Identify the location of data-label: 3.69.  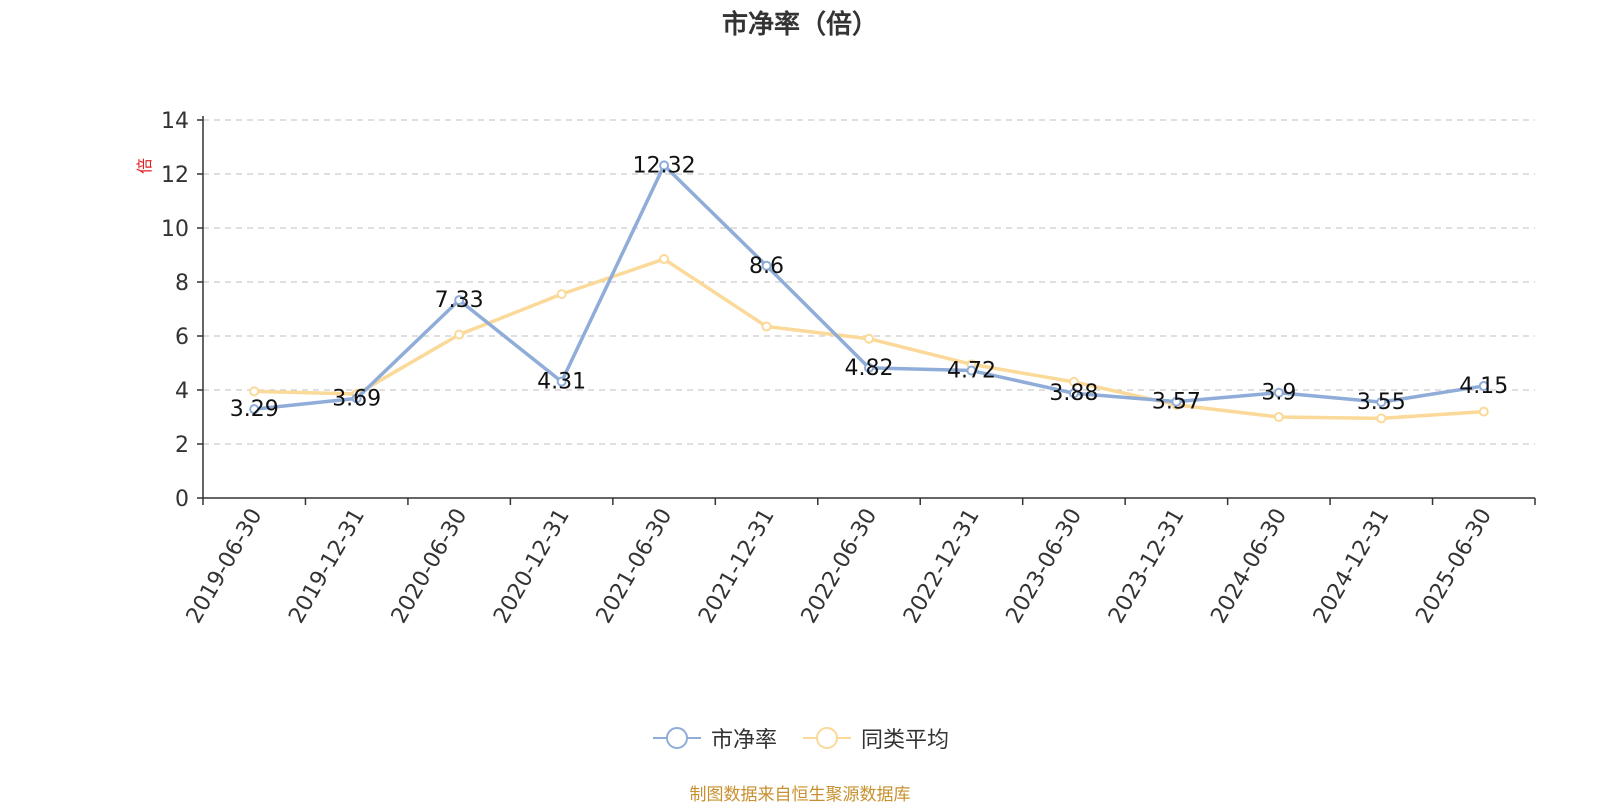
(356, 398).